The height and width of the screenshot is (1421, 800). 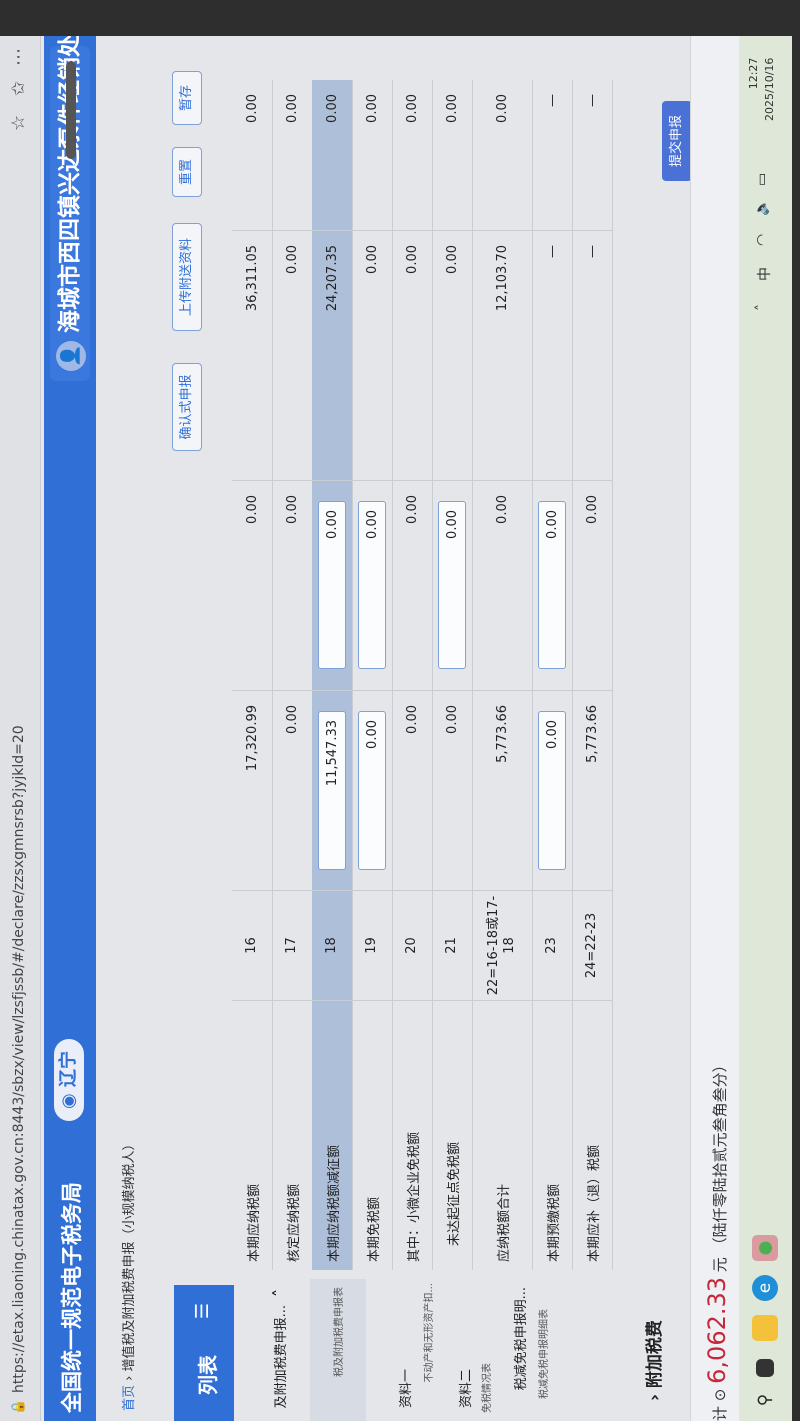 What do you see at coordinates (72, 1297) in the screenshot?
I see `site-title: 全国统一规范电子税务局` at bounding box center [72, 1297].